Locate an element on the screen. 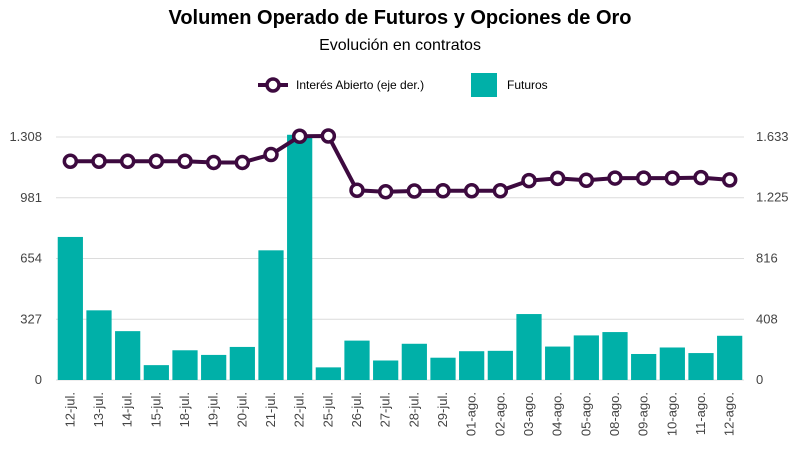  y-axis-right: 0 408 816 1.225 1.633 is located at coordinates (772, 258).